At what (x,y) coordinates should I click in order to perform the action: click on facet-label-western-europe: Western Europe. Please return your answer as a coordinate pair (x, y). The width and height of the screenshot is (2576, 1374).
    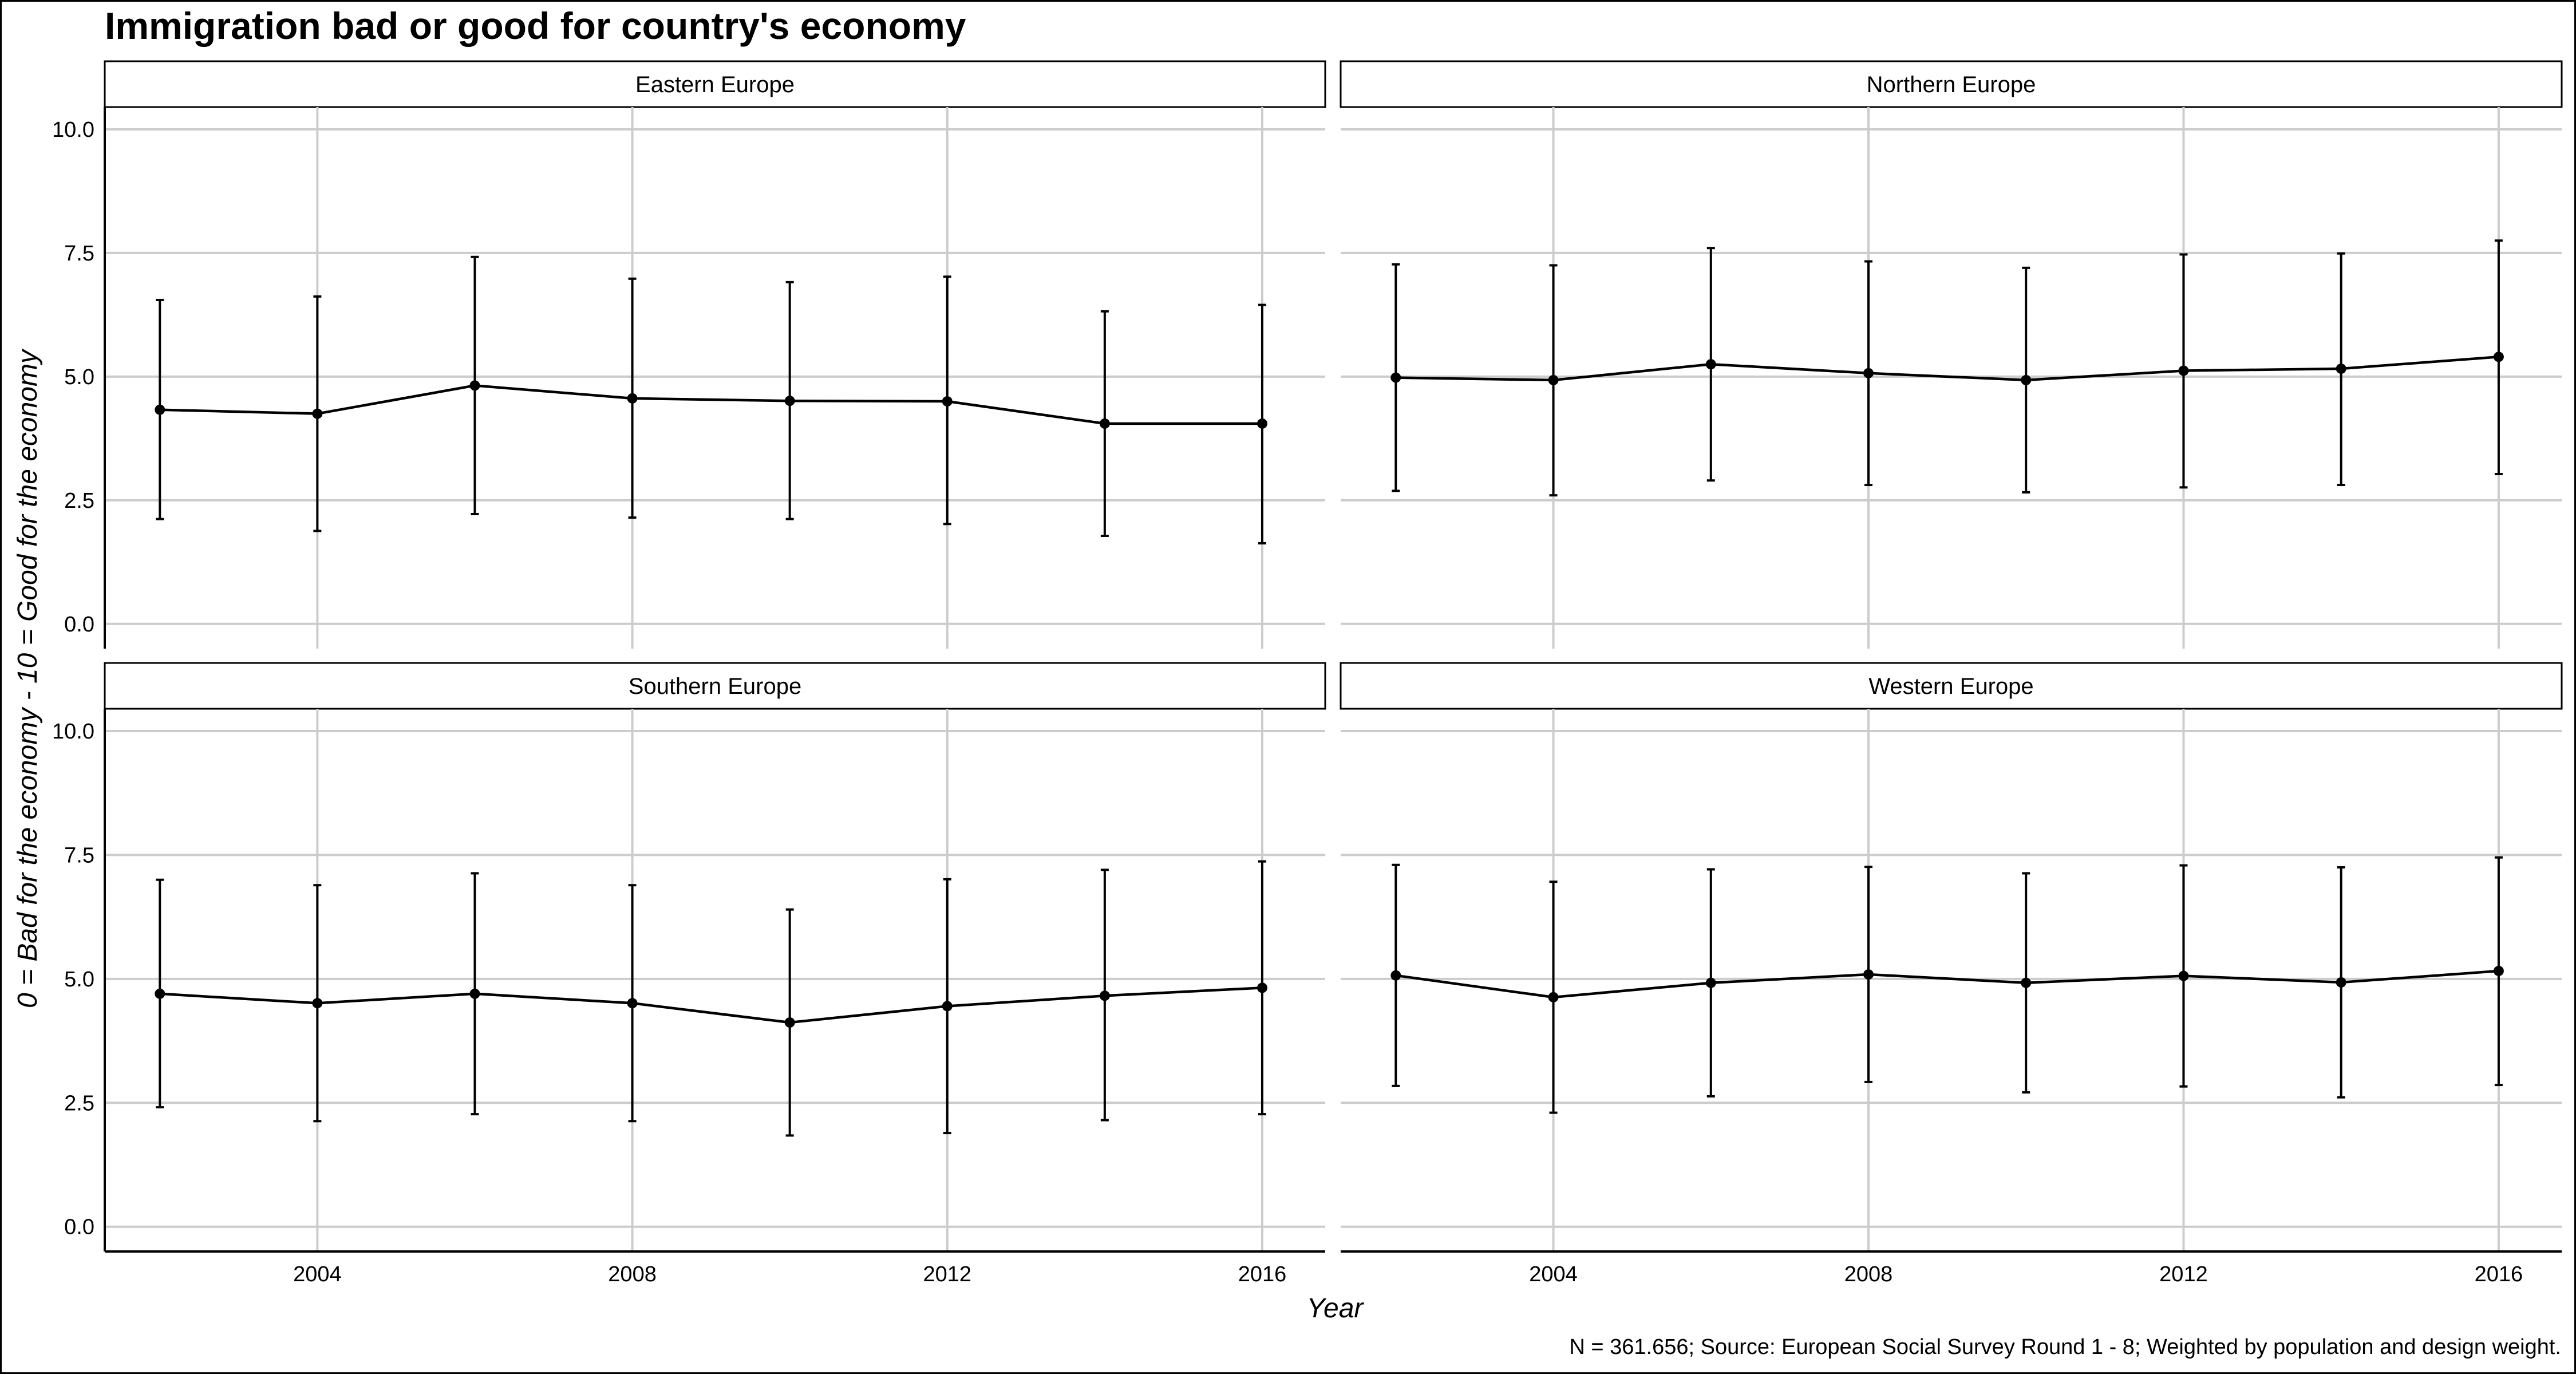
    Looking at the image, I should click on (1950, 686).